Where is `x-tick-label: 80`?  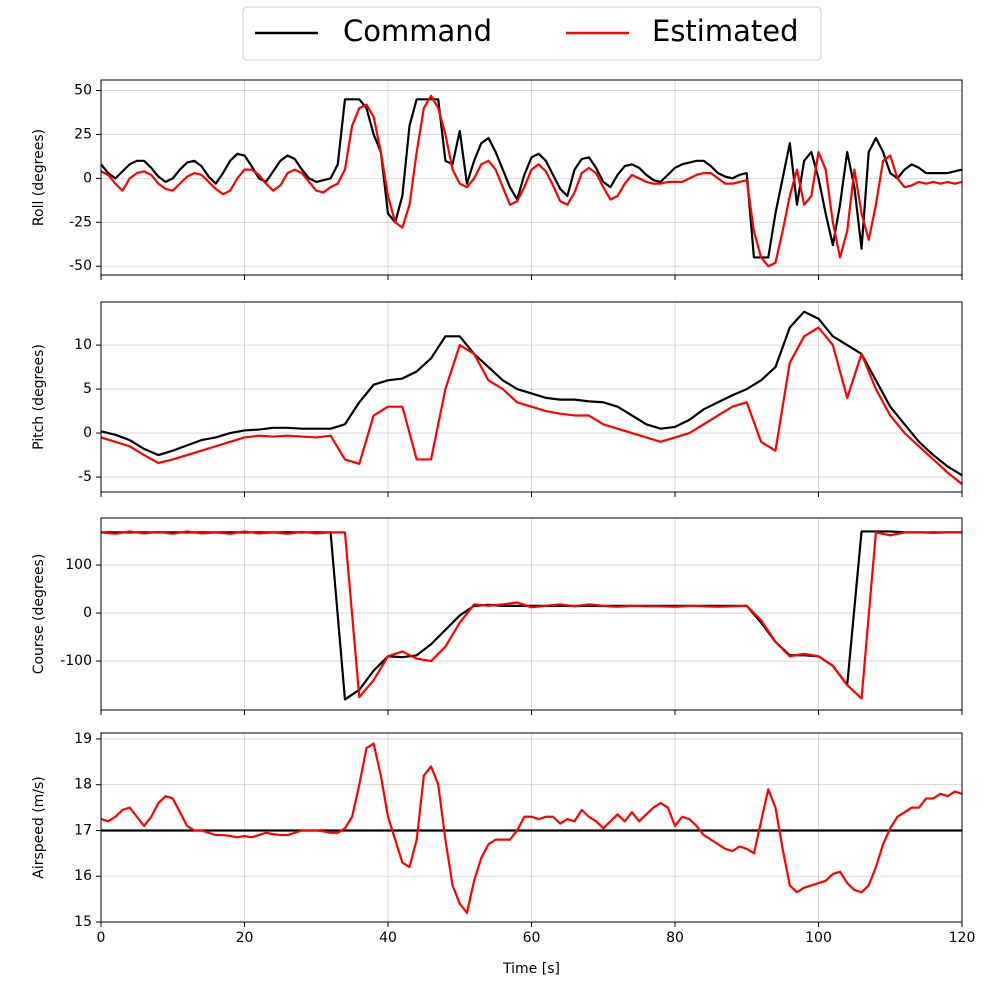 x-tick-label: 80 is located at coordinates (675, 938).